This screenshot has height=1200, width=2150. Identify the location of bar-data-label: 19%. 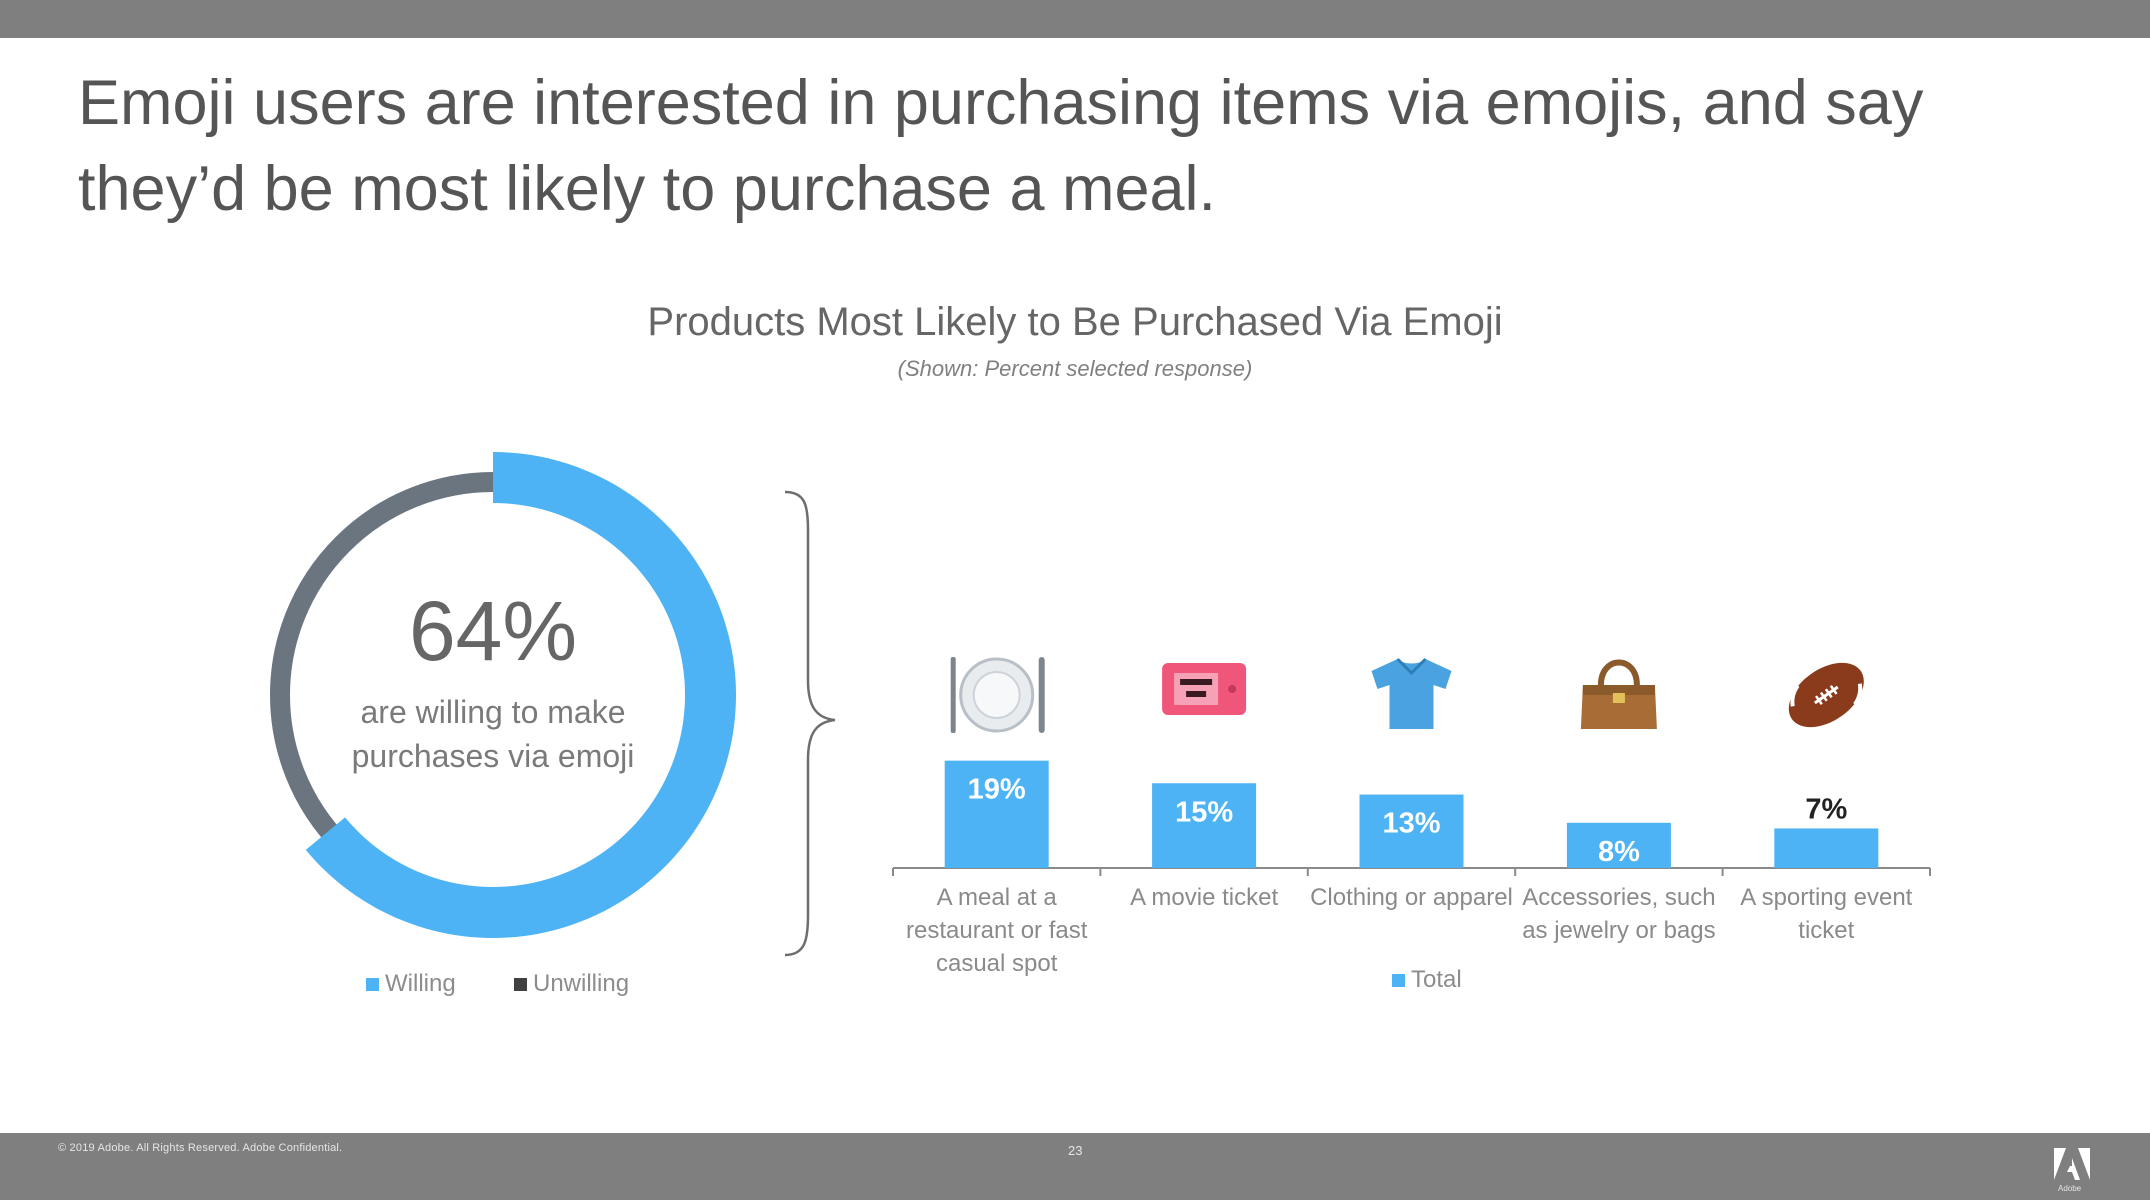
(997, 790).